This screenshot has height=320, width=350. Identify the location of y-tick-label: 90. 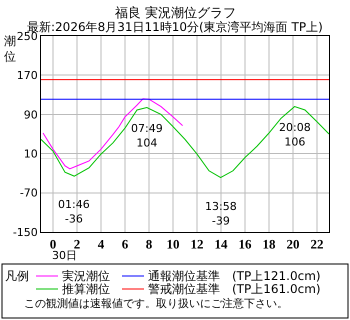
(31, 115).